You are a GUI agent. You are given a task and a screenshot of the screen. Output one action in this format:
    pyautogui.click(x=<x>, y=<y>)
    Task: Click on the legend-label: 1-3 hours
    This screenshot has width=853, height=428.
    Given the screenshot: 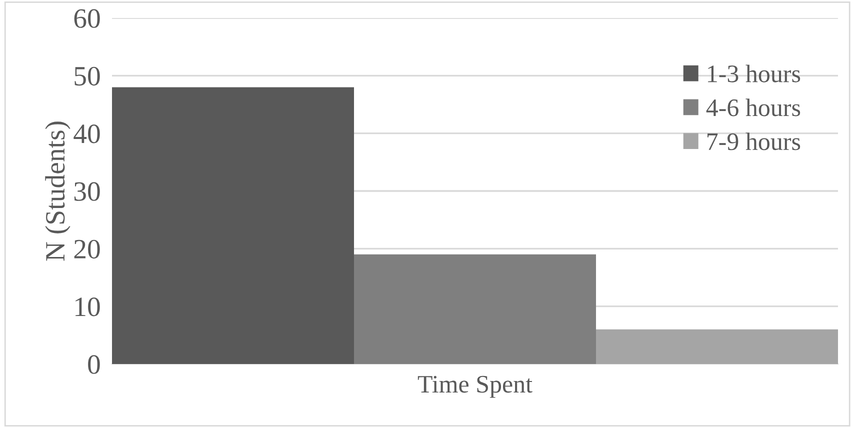 What is the action you would take?
    pyautogui.click(x=754, y=73)
    